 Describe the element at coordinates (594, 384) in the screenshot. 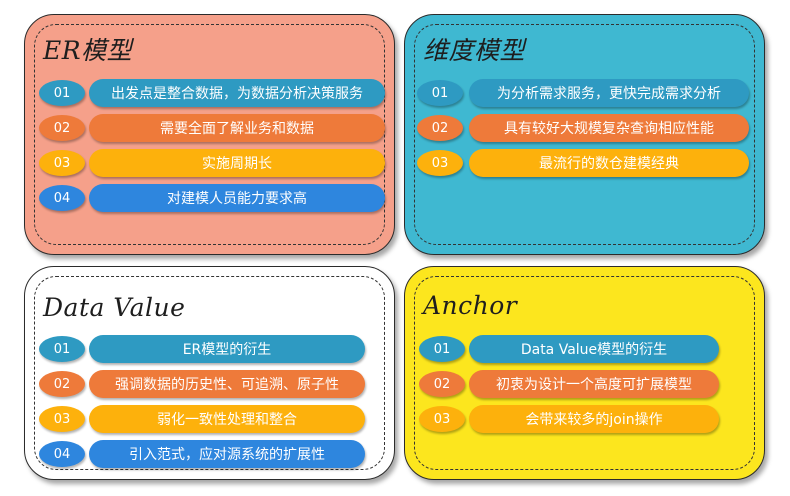

I see `item-label: 初衷为设计一个高度可扩展模型` at that location.